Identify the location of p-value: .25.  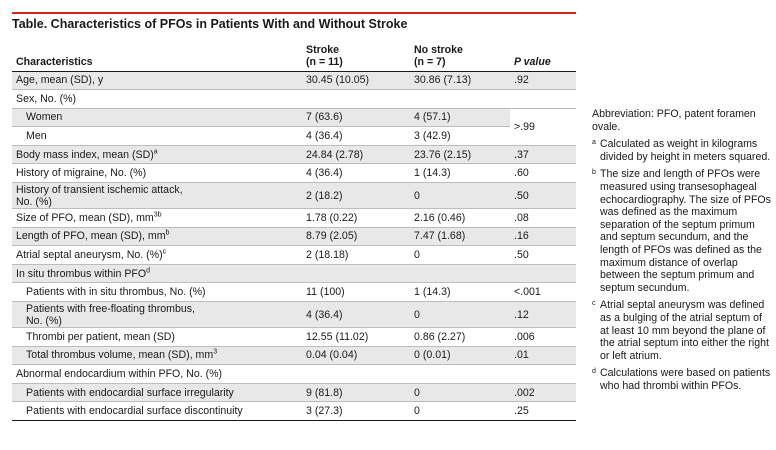
(521, 411).